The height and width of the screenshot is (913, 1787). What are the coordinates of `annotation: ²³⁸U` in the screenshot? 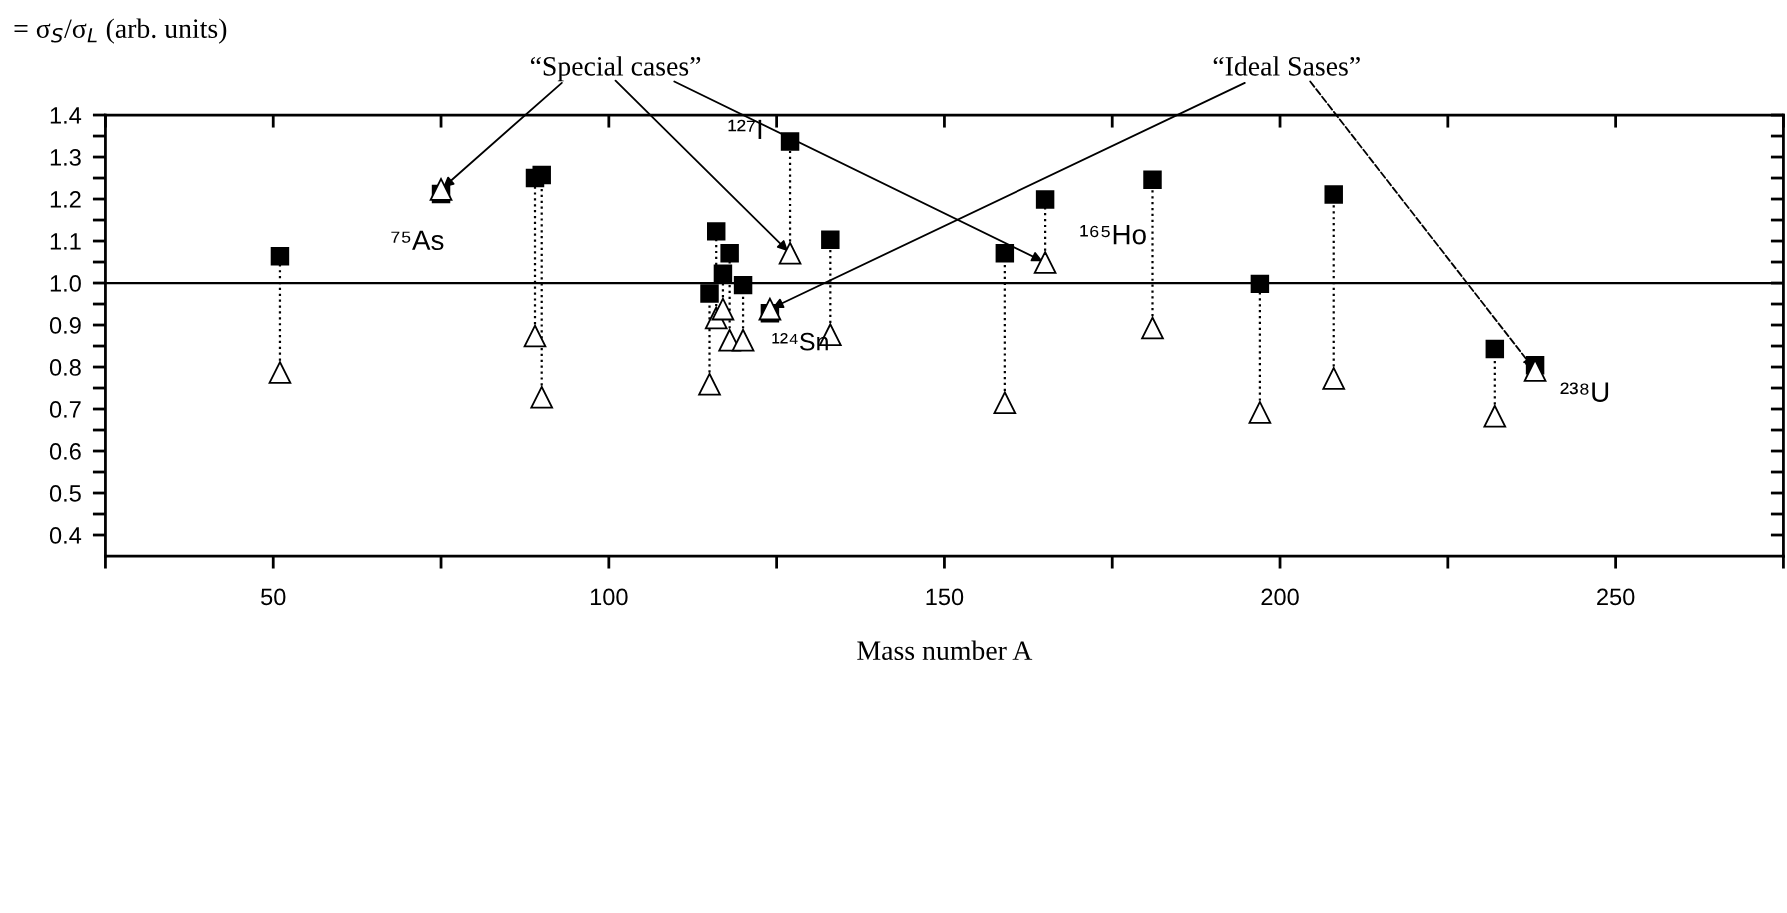 It's located at (1584, 392).